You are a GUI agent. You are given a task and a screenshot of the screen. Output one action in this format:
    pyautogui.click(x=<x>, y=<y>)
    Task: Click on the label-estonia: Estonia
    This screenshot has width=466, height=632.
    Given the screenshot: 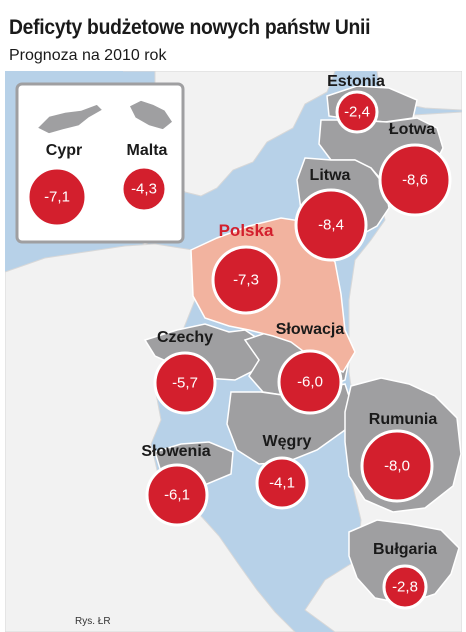 What is the action you would take?
    pyautogui.click(x=356, y=81)
    